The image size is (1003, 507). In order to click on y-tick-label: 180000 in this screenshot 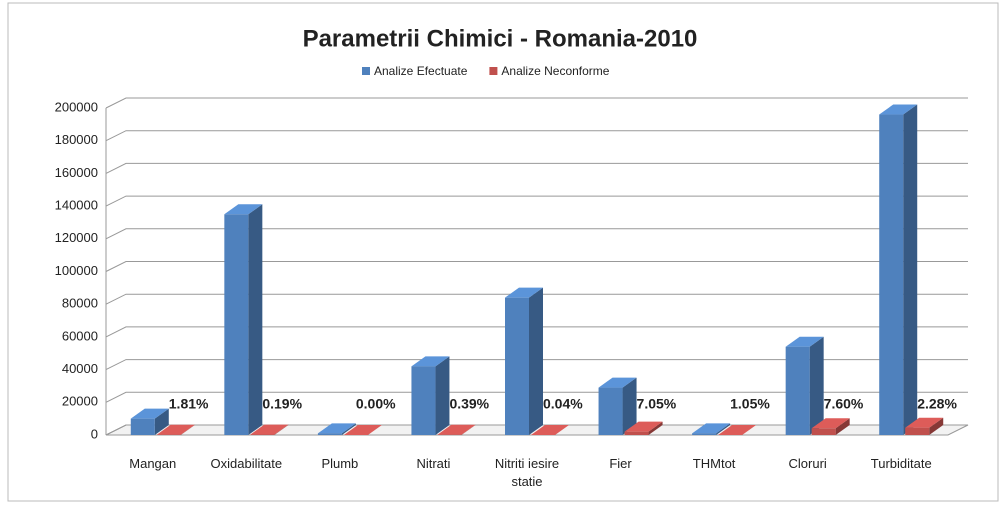, I will do `click(76, 139)`.